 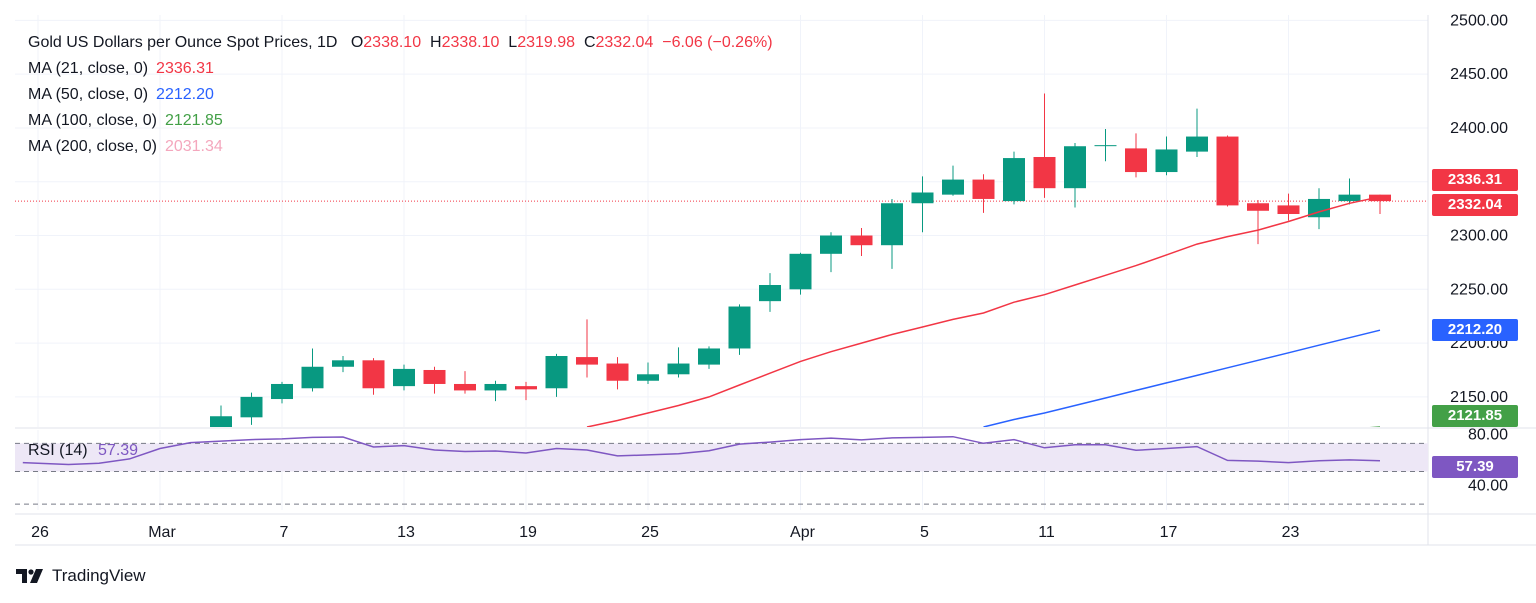 What do you see at coordinates (400, 147) in the screenshot?
I see `legend-ma200-row: MA (200, close, 0) 2031.34` at bounding box center [400, 147].